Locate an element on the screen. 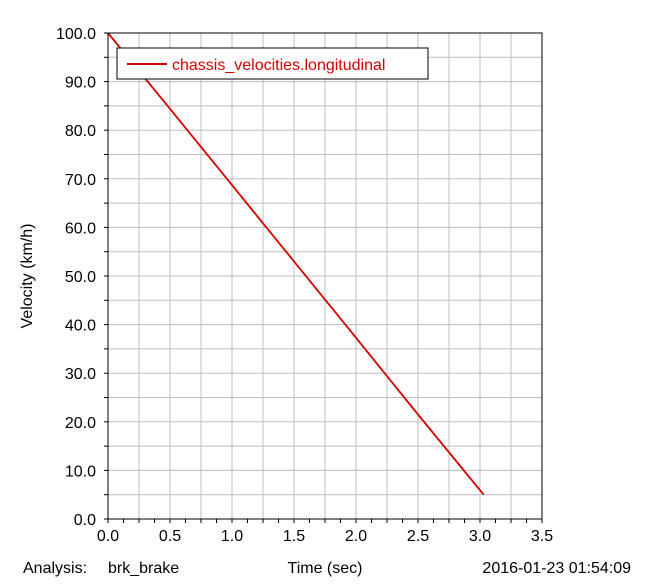 This screenshot has width=645, height=585. y-tick-label: 50.0 is located at coordinates (80, 277).